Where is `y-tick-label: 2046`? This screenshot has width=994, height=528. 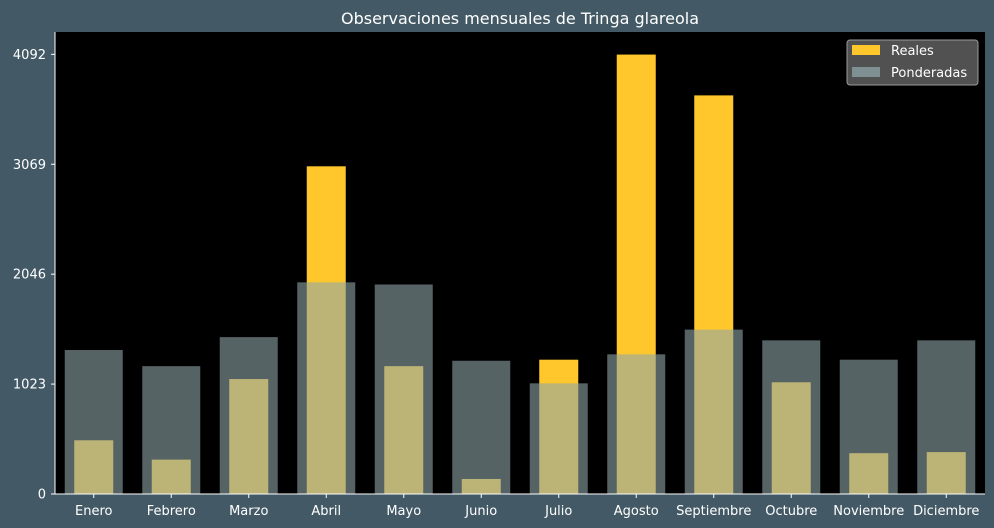 y-tick-label: 2046 is located at coordinates (29, 275).